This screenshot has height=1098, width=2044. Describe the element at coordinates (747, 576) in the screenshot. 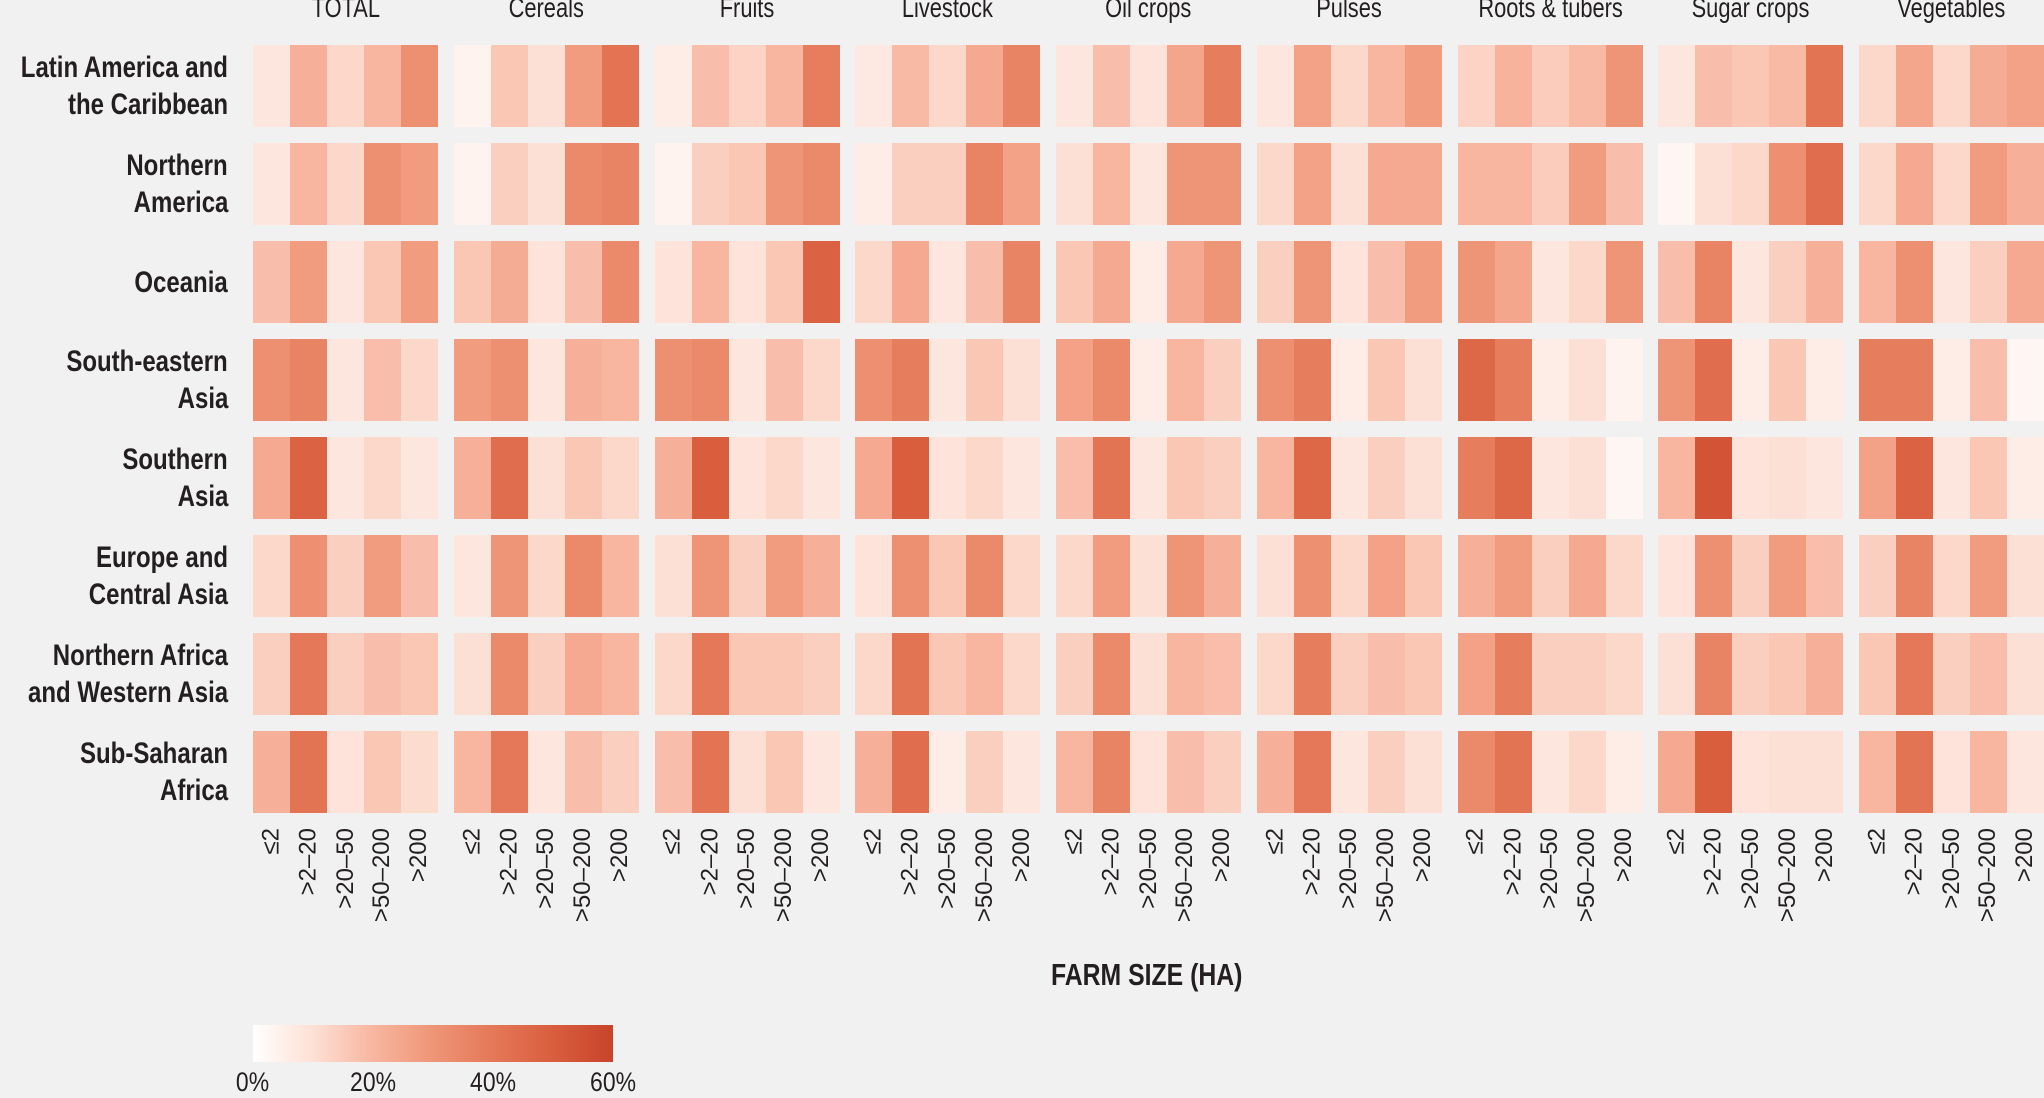

I see `heatmap-block-europe-and-central-asia-fruits` at that location.